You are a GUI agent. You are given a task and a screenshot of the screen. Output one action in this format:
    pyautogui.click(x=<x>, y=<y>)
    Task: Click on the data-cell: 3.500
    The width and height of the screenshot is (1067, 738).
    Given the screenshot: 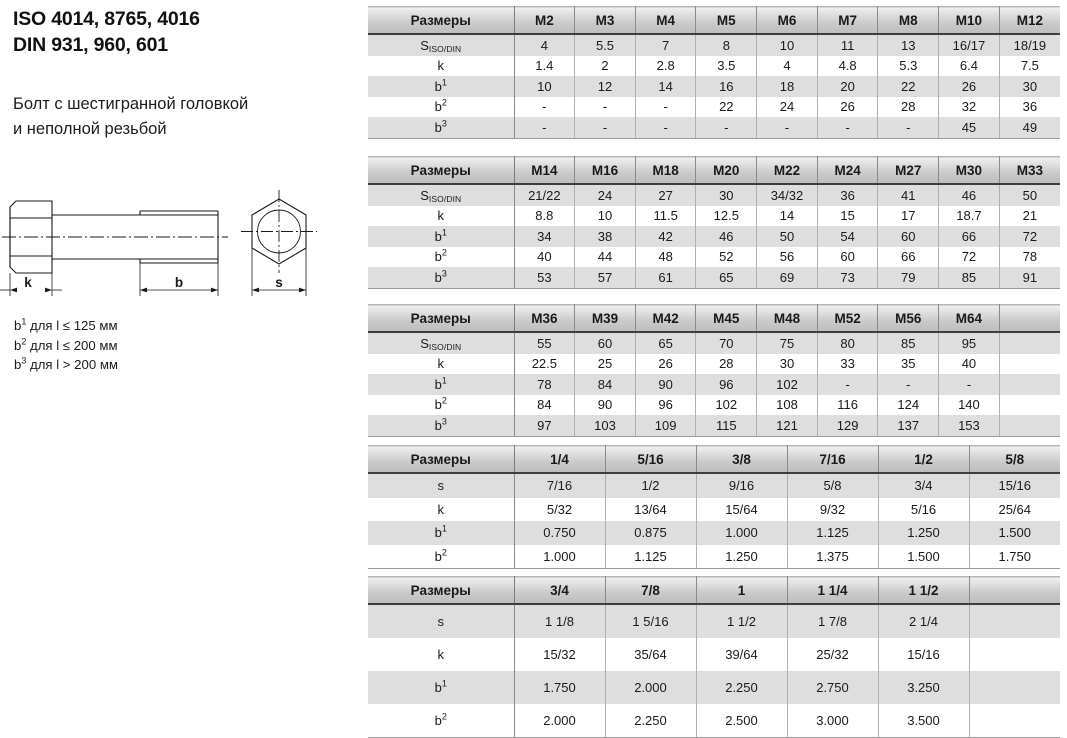 What is the action you would take?
    pyautogui.click(x=924, y=721)
    